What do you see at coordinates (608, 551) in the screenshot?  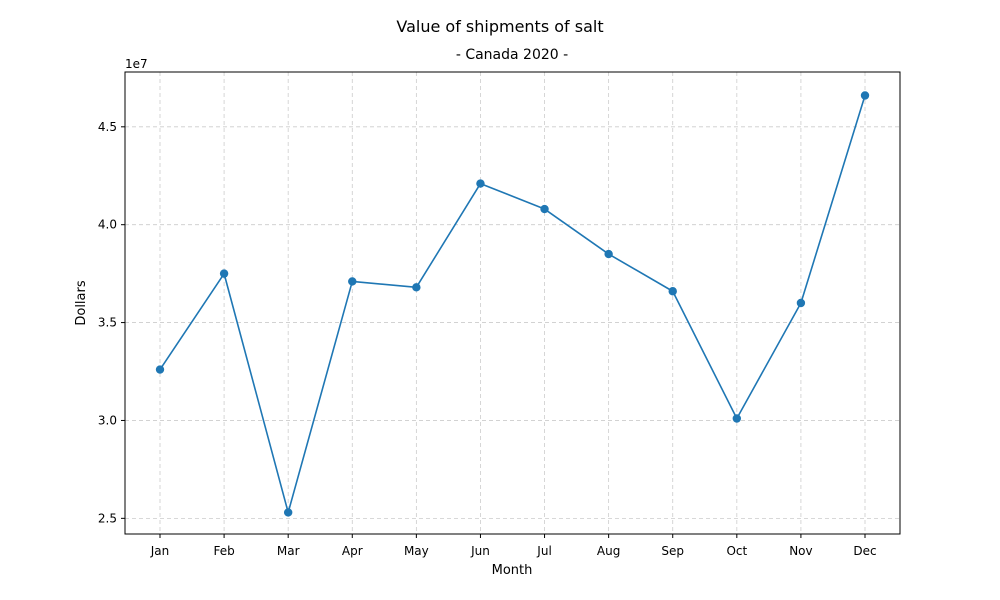 I see `x-tick-label: Aug` at bounding box center [608, 551].